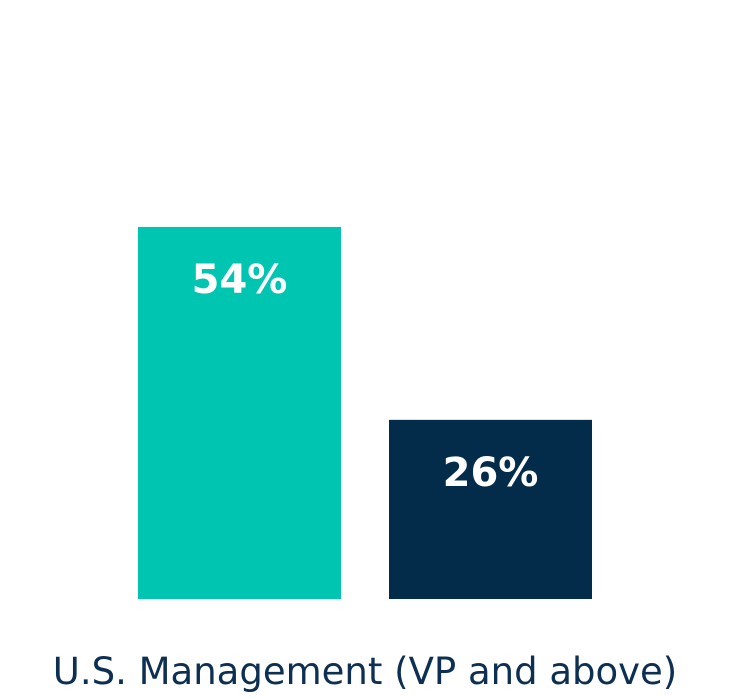 This screenshot has height=697, width=730. I want to click on bar-value-label-1: 54%, so click(240, 280).